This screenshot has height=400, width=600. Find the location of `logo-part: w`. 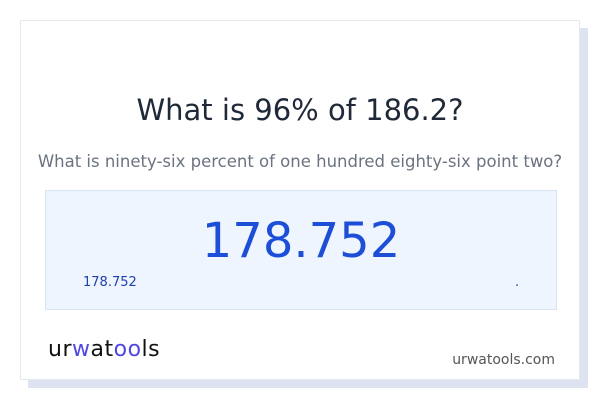

logo-part: w is located at coordinates (81, 349).